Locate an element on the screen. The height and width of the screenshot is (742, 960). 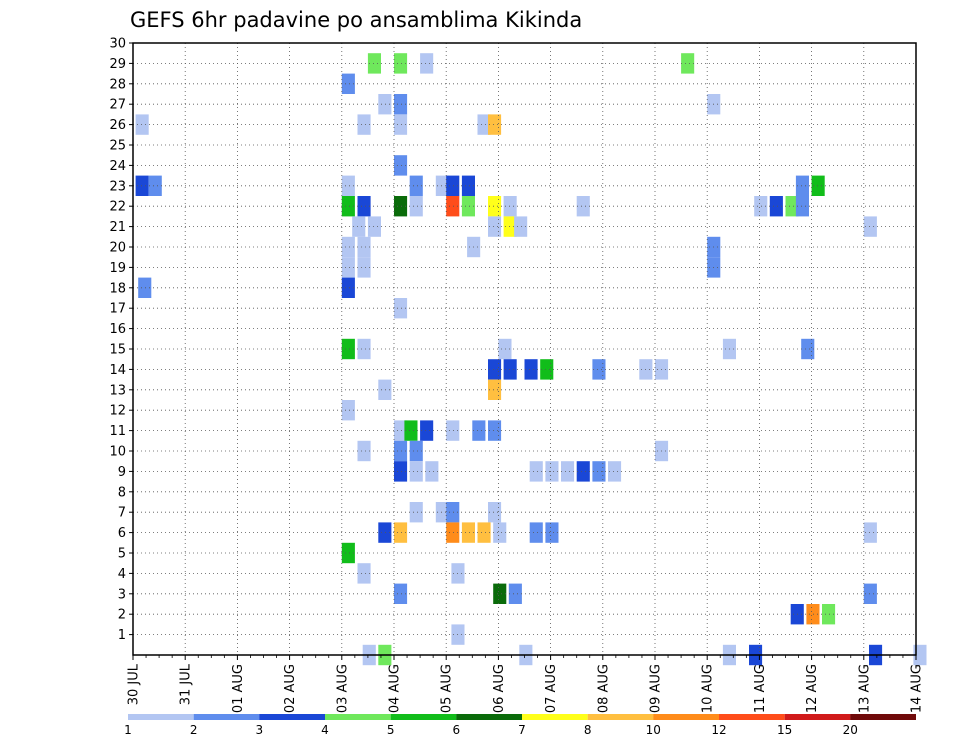
x-tick-label: 05 AUG is located at coordinates (447, 688).